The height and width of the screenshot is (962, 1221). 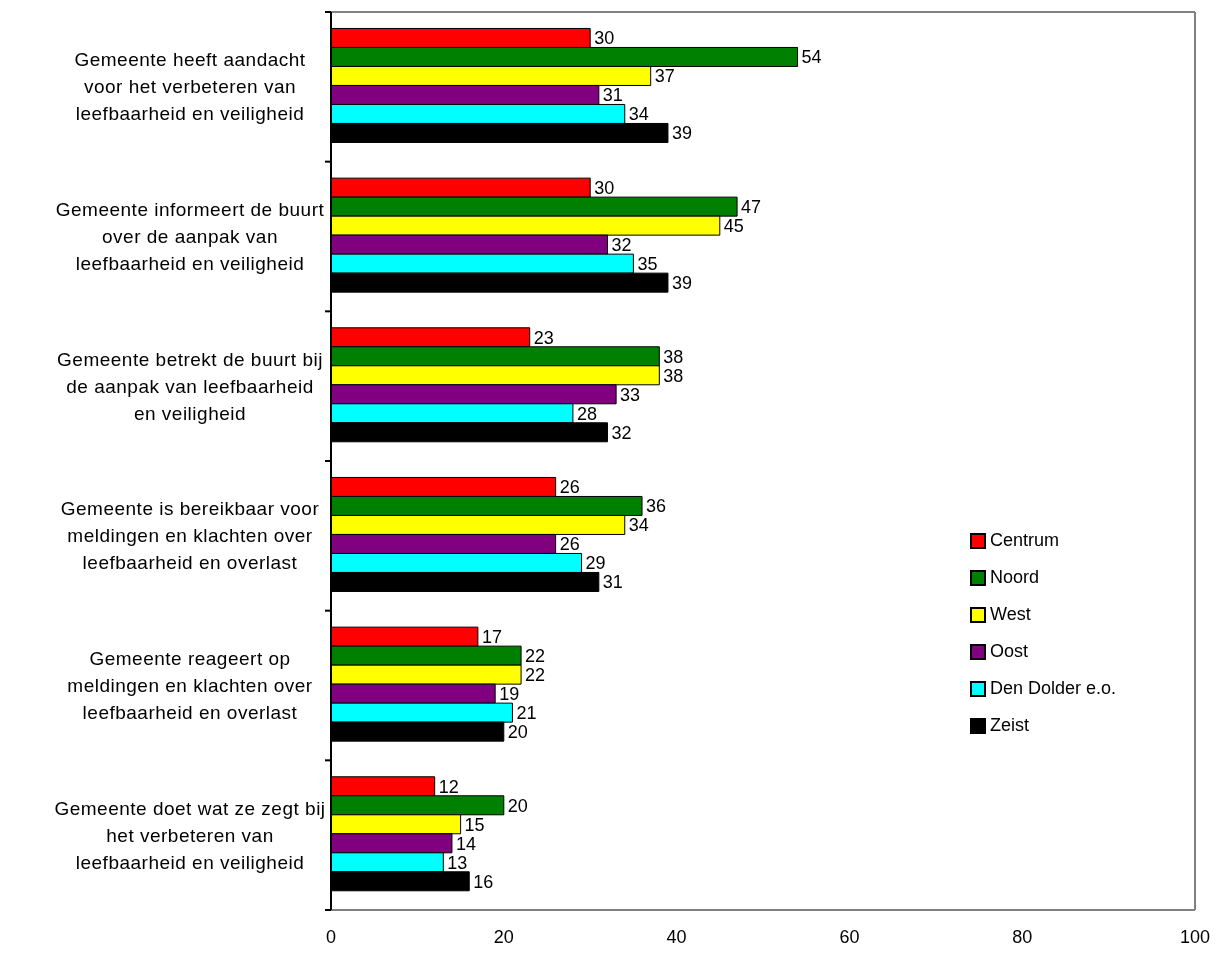 I want to click on legend-label: Zeist, so click(x=1010, y=725).